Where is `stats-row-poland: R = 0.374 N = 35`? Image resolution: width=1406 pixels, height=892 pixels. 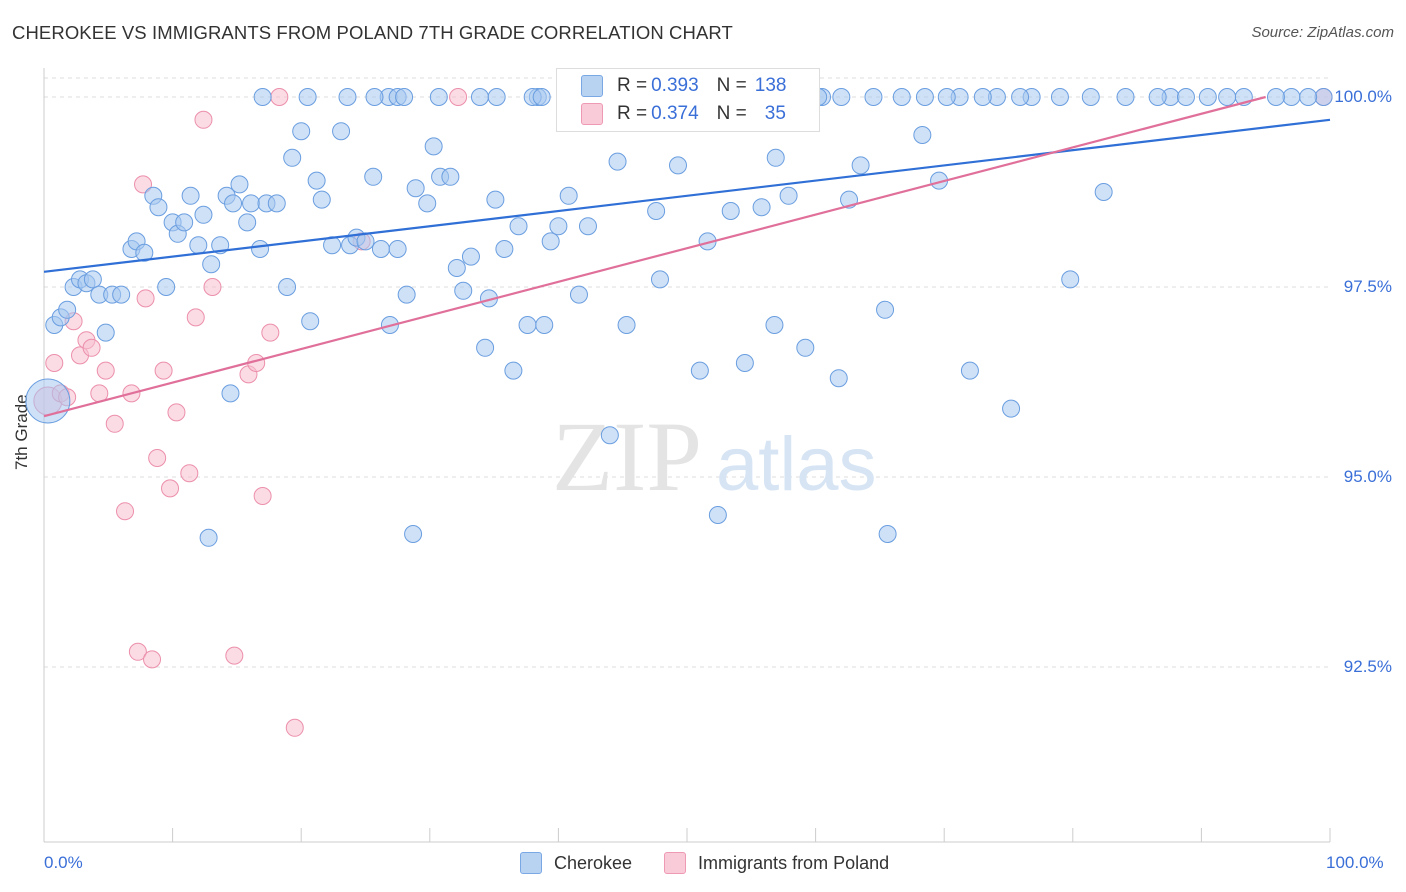
stats-row-poland: R = 0.374 N = 35 is located at coordinates (683, 114).